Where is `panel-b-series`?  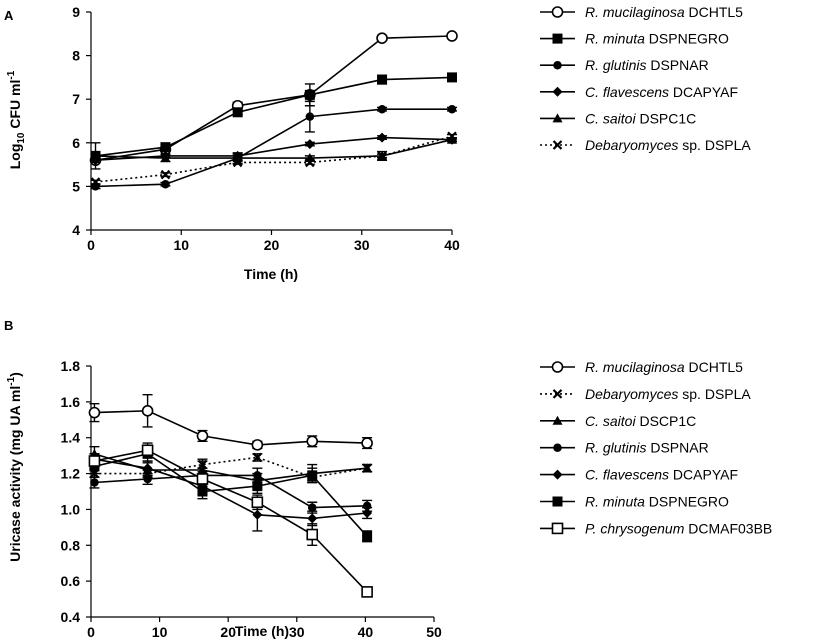 panel-b-series is located at coordinates (230, 495).